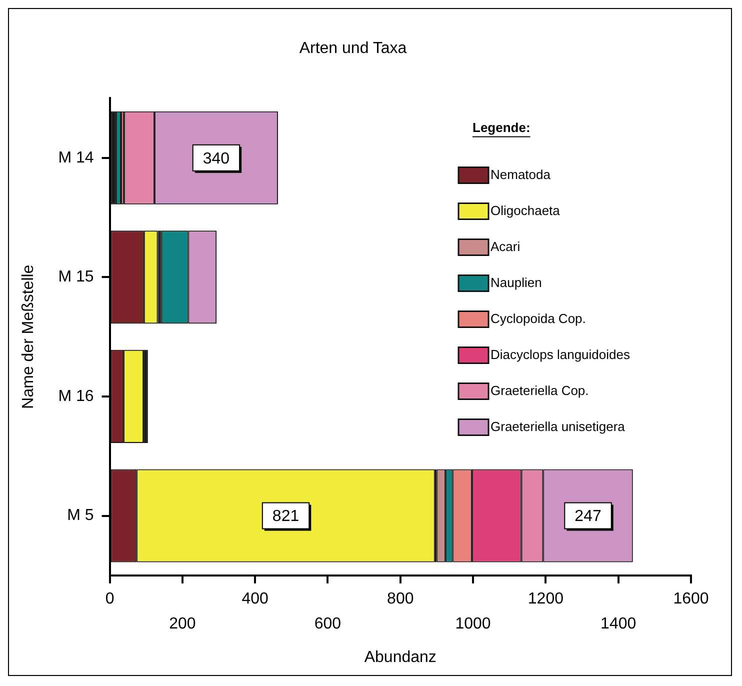 The height and width of the screenshot is (686, 742). Describe the element at coordinates (109, 599) in the screenshot. I see `x-tick-label: 0` at that location.